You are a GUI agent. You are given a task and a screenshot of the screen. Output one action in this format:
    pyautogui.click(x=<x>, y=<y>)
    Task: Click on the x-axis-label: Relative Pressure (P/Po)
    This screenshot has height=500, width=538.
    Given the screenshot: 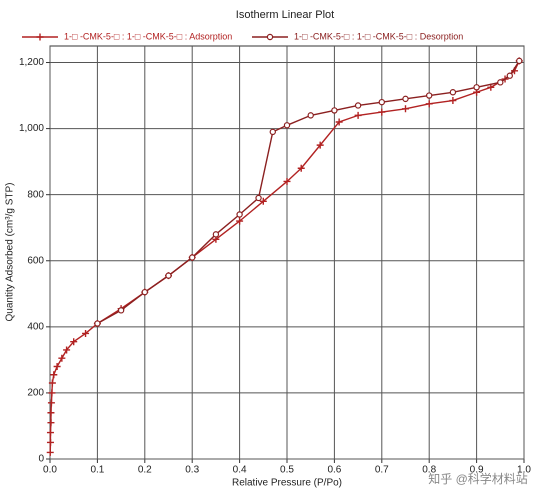 What is the action you would take?
    pyautogui.click(x=287, y=483)
    